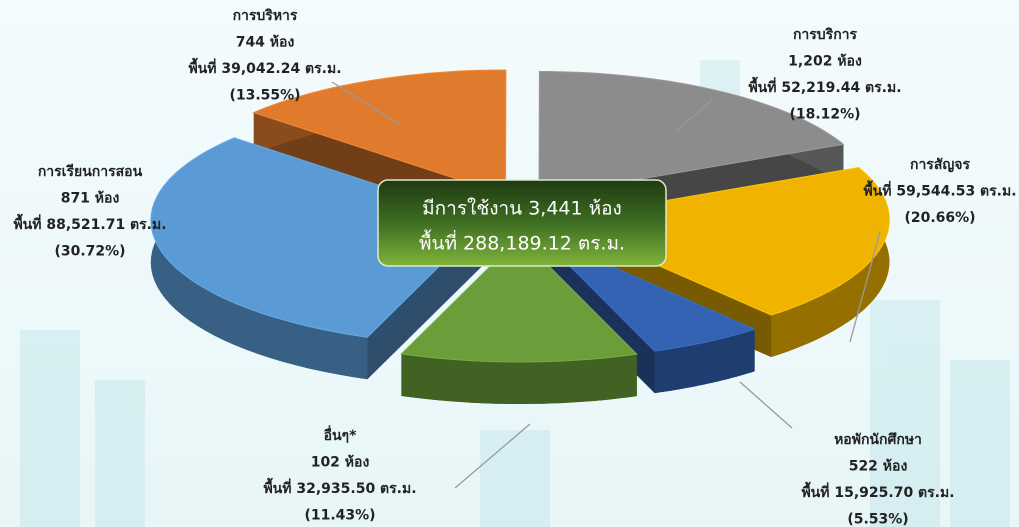 The image size is (1019, 527). Describe the element at coordinates (90, 172) in the screenshot. I see `category-label: การเรียนการสอน` at that location.